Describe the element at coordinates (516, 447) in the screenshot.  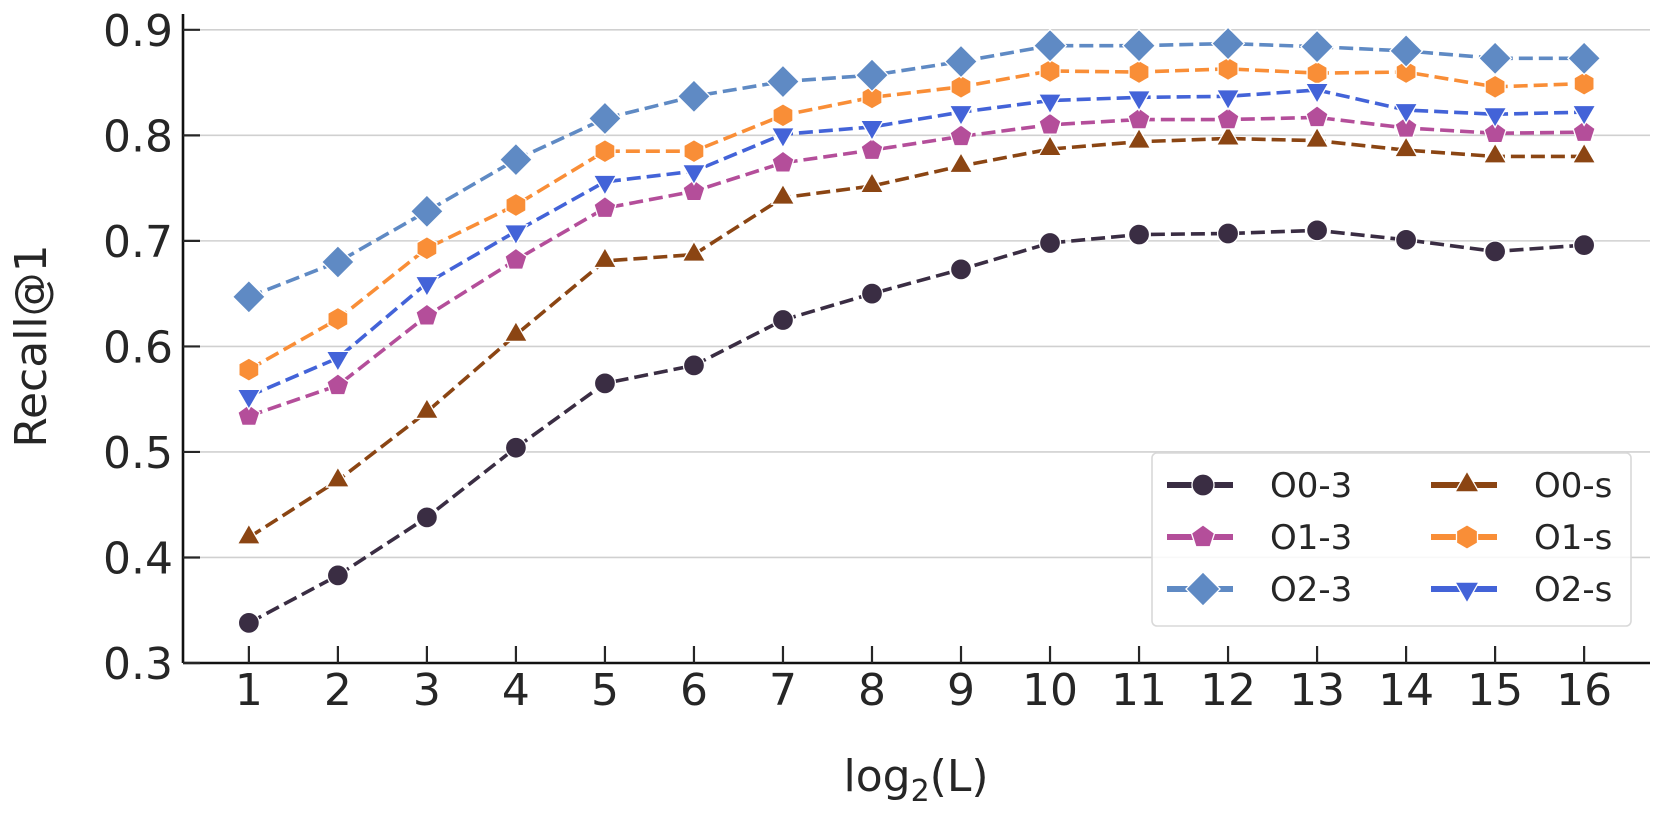
I see `data-point-O0-3-x4` at that location.